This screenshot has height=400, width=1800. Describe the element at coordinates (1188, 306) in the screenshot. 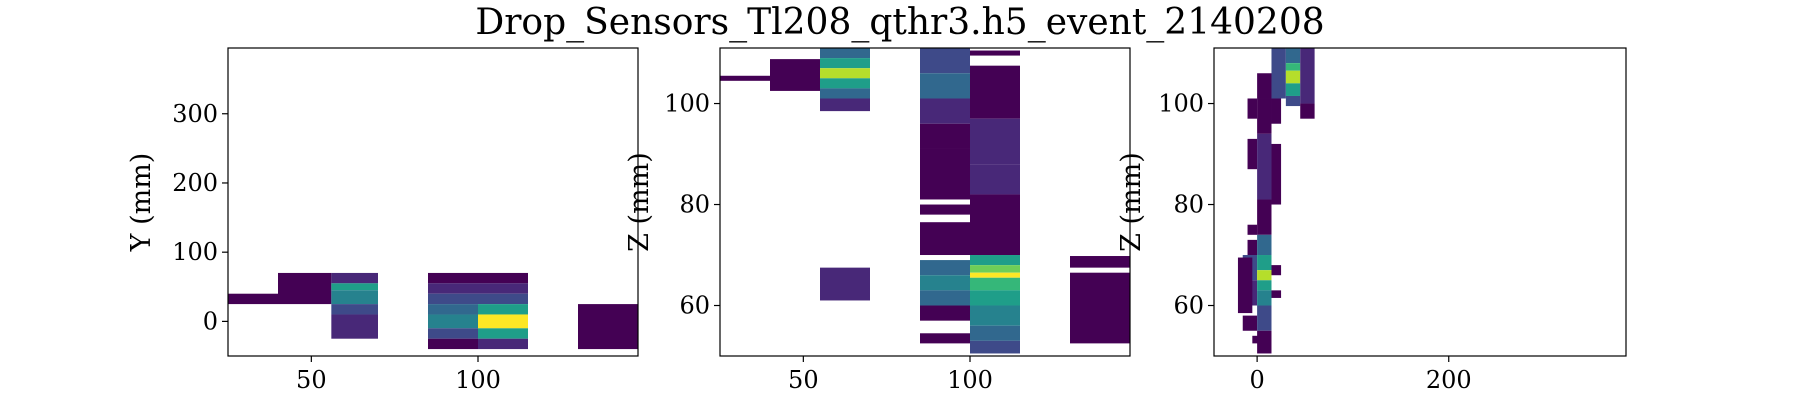

I see `y-tick-label: 60` at that location.